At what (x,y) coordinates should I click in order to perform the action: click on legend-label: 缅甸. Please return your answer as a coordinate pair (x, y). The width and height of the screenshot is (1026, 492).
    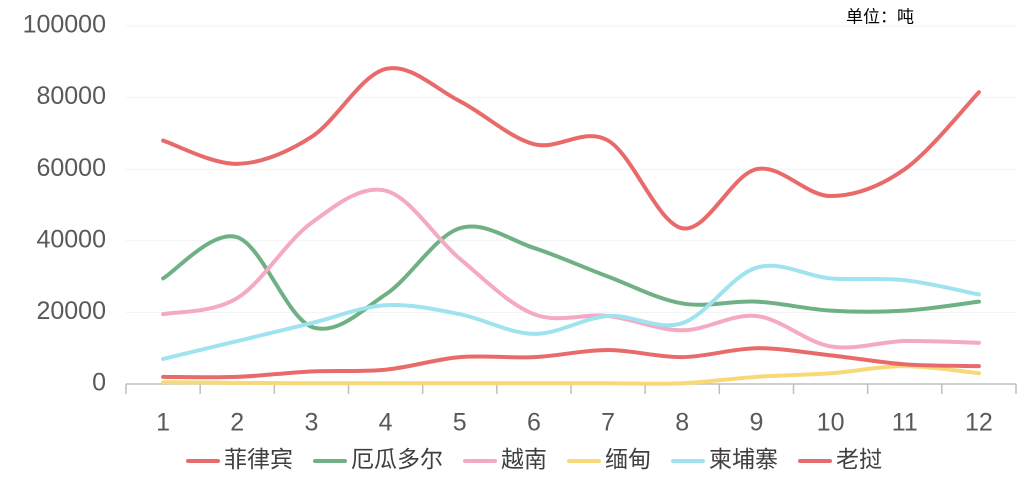
    Looking at the image, I should click on (628, 459).